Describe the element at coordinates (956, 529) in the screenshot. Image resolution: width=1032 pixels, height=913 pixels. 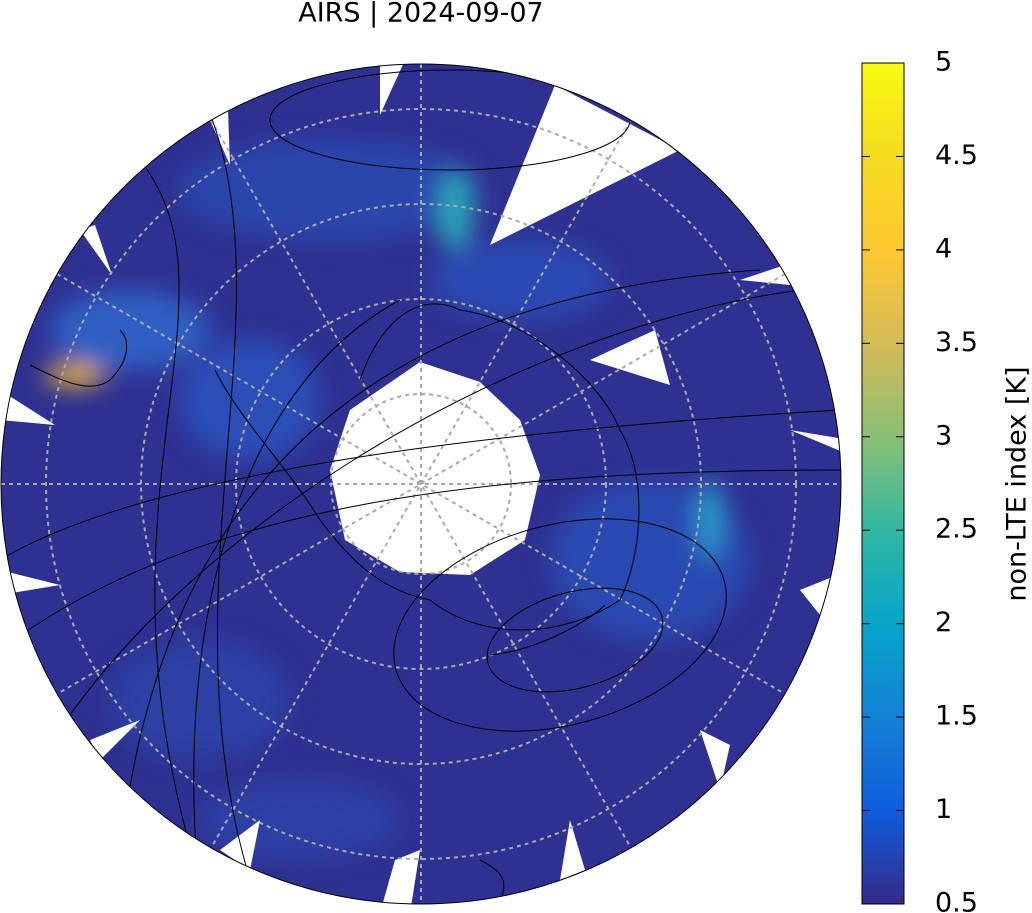
I see `colorbar-tick-label: 2.5` at that location.